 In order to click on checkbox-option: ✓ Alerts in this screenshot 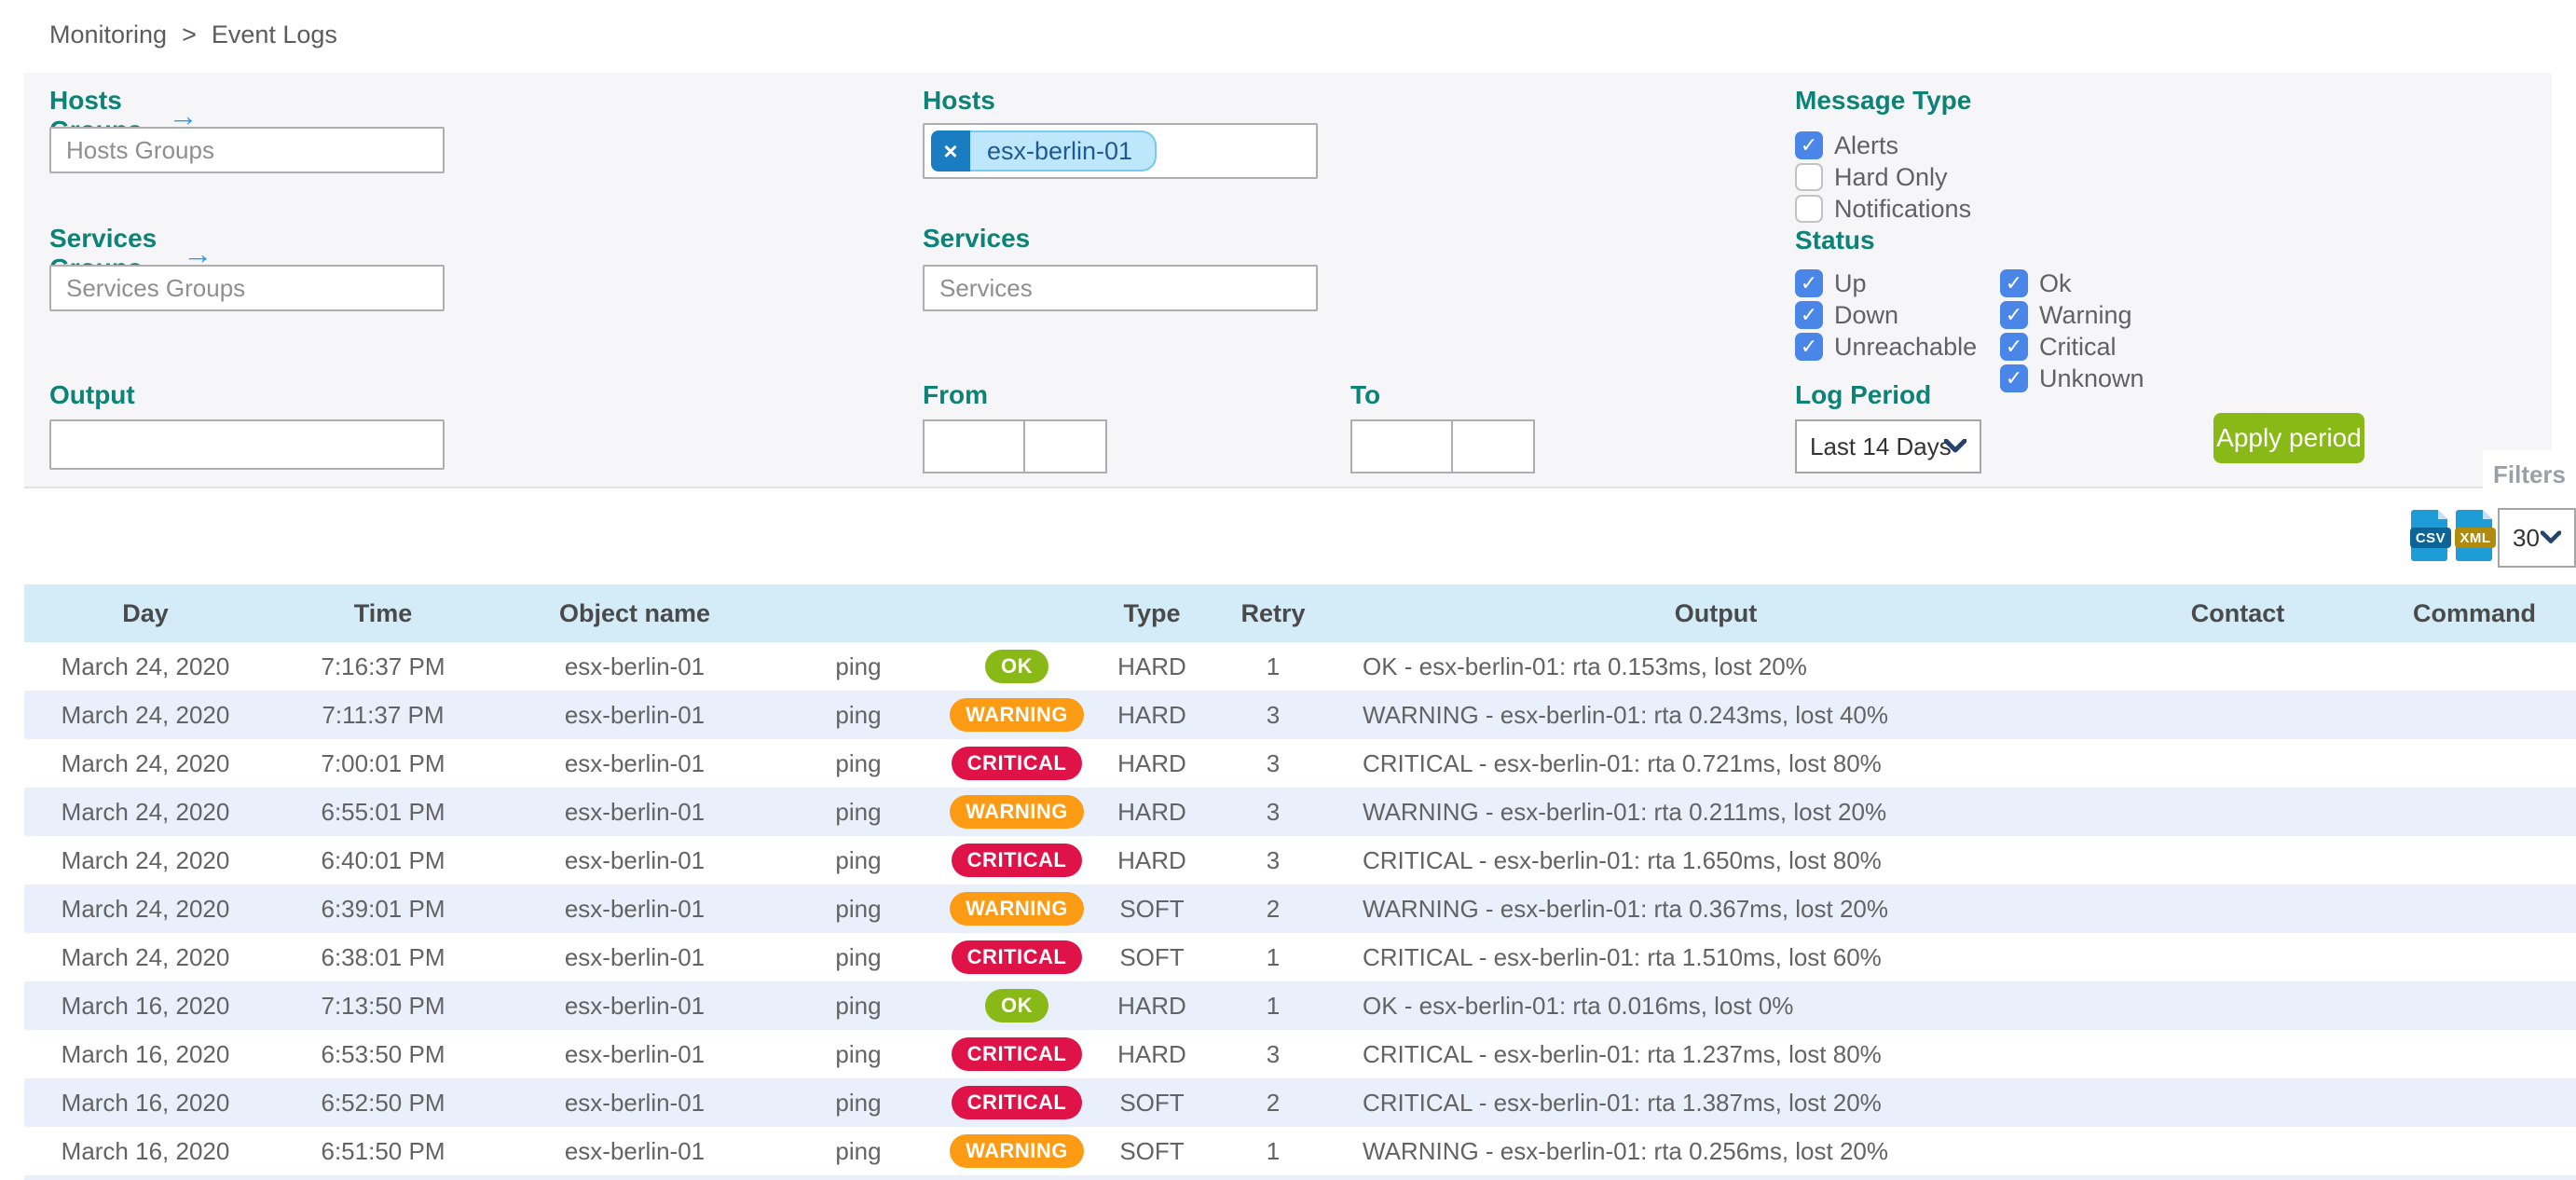, I will do `click(1883, 145)`.